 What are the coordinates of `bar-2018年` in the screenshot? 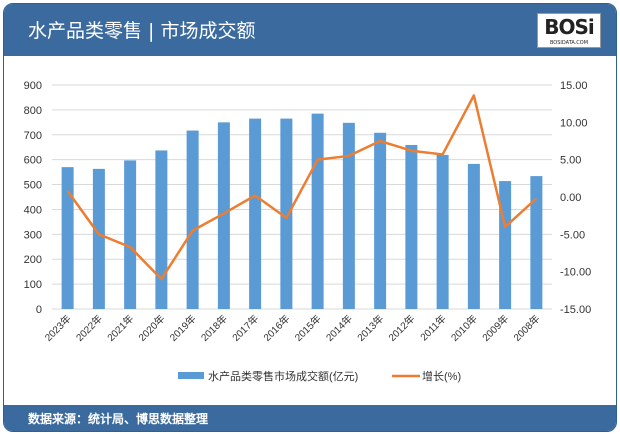 It's located at (223, 215).